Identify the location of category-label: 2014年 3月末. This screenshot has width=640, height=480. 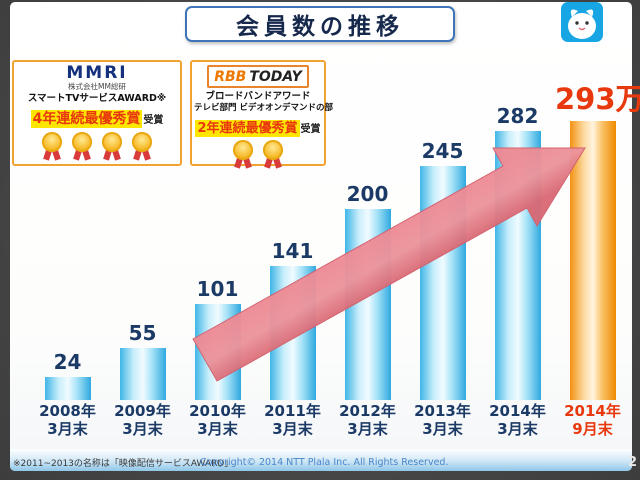
(517, 420).